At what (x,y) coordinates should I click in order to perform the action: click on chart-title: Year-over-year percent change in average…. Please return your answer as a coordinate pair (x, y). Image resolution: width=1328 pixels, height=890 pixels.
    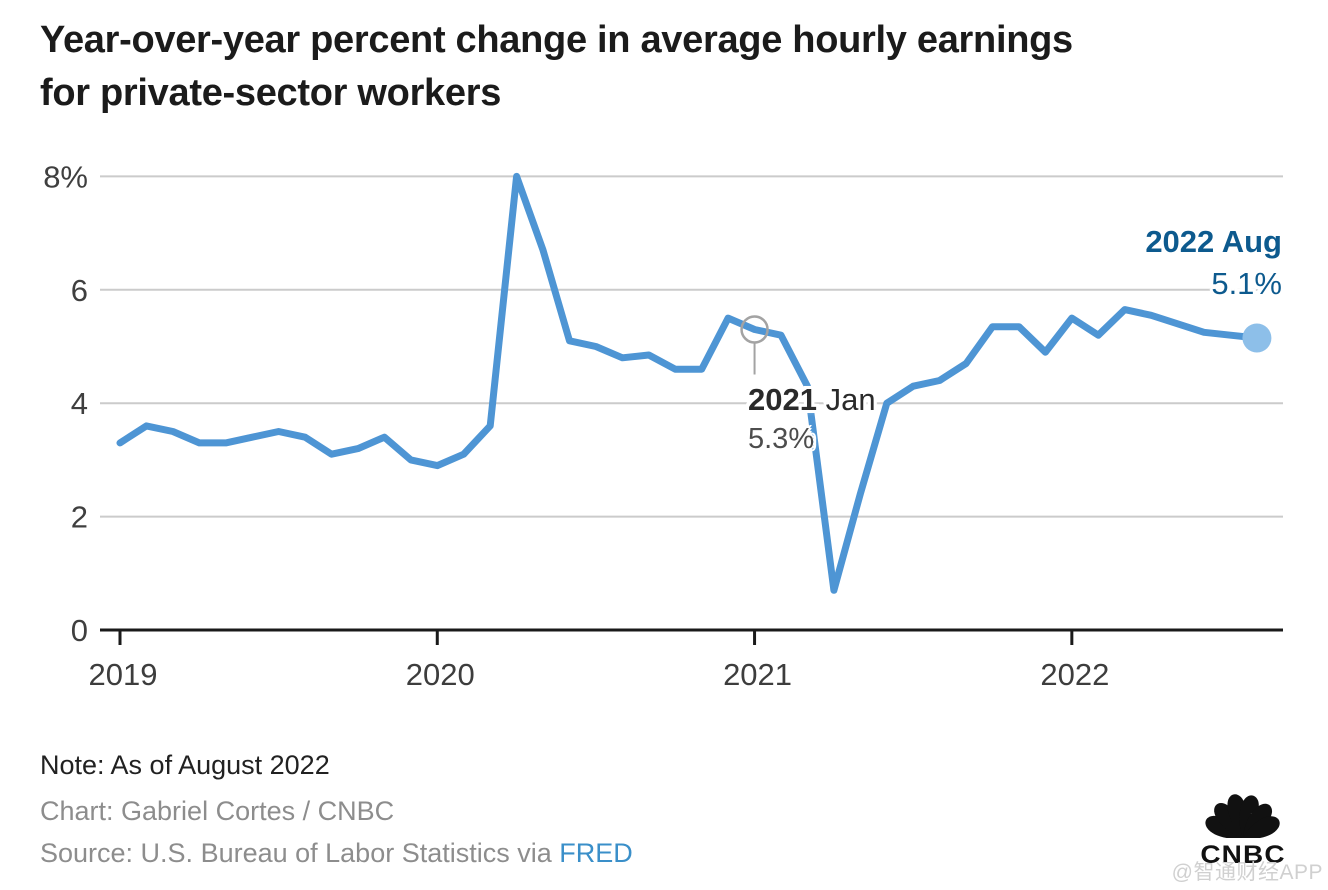
    Looking at the image, I should click on (556, 67).